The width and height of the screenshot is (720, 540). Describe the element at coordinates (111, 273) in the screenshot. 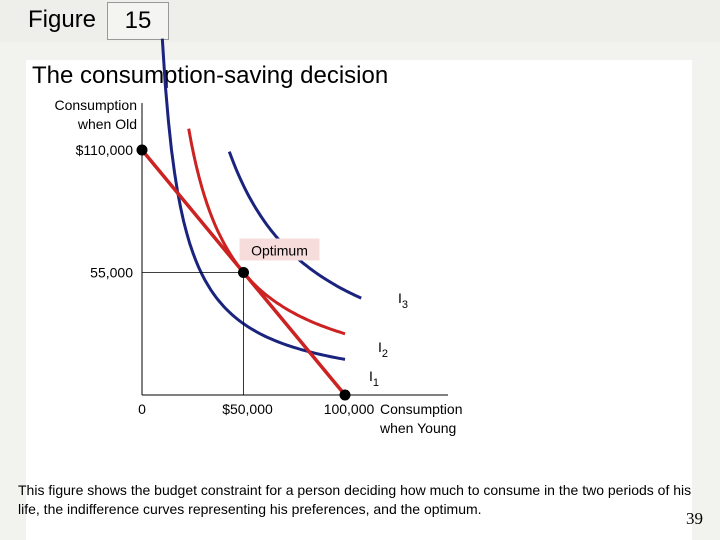

I see `y-tick-label-1: 55,000` at that location.